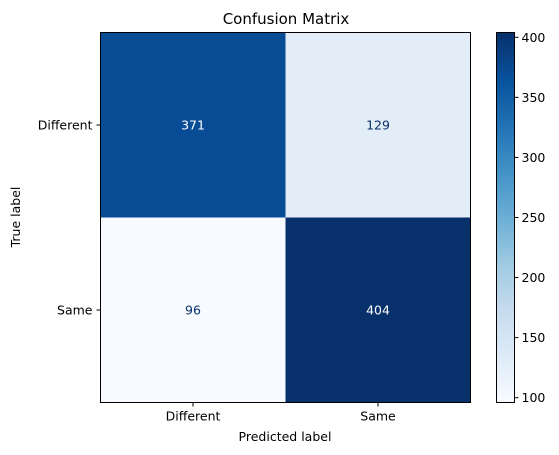  Describe the element at coordinates (534, 97) in the screenshot. I see `colorbar-tick-label: 350` at that location.